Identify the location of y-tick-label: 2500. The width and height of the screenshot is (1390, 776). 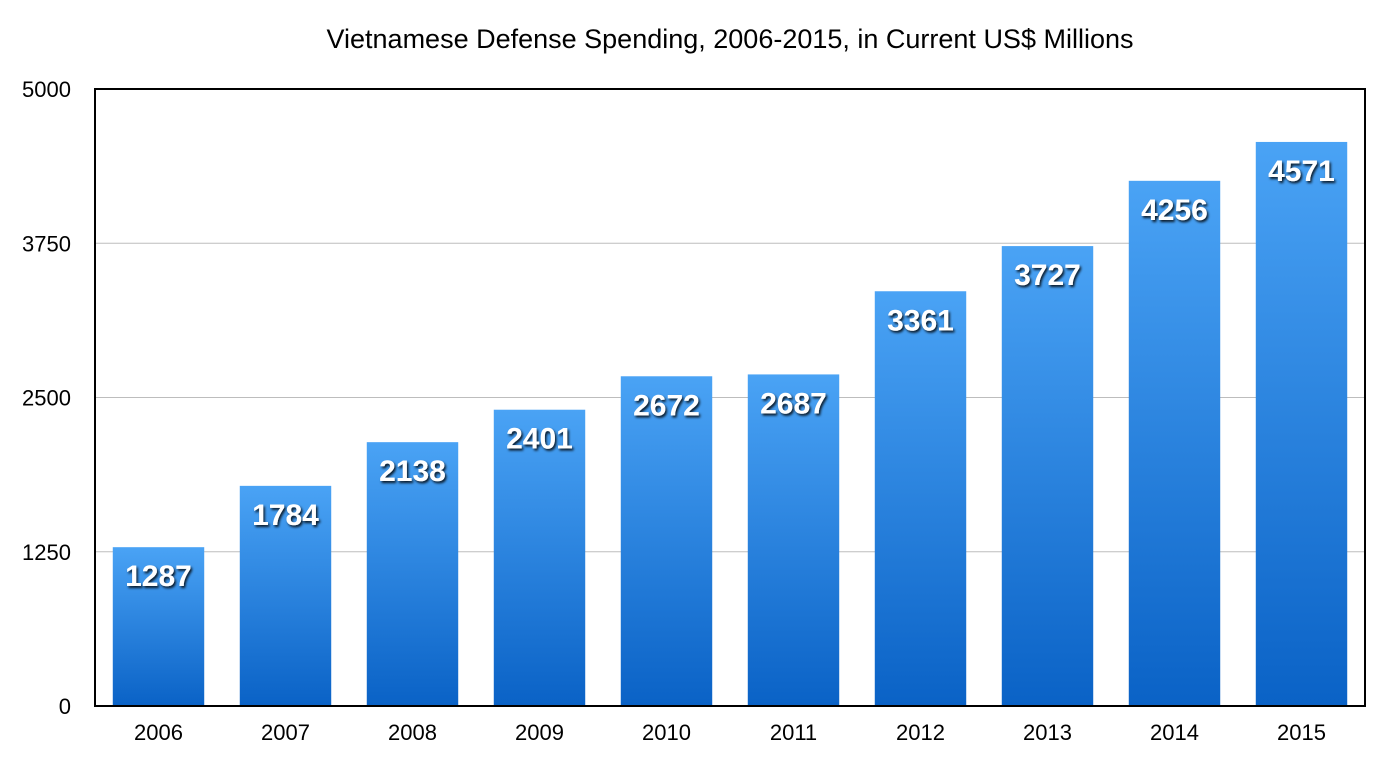
(46, 398).